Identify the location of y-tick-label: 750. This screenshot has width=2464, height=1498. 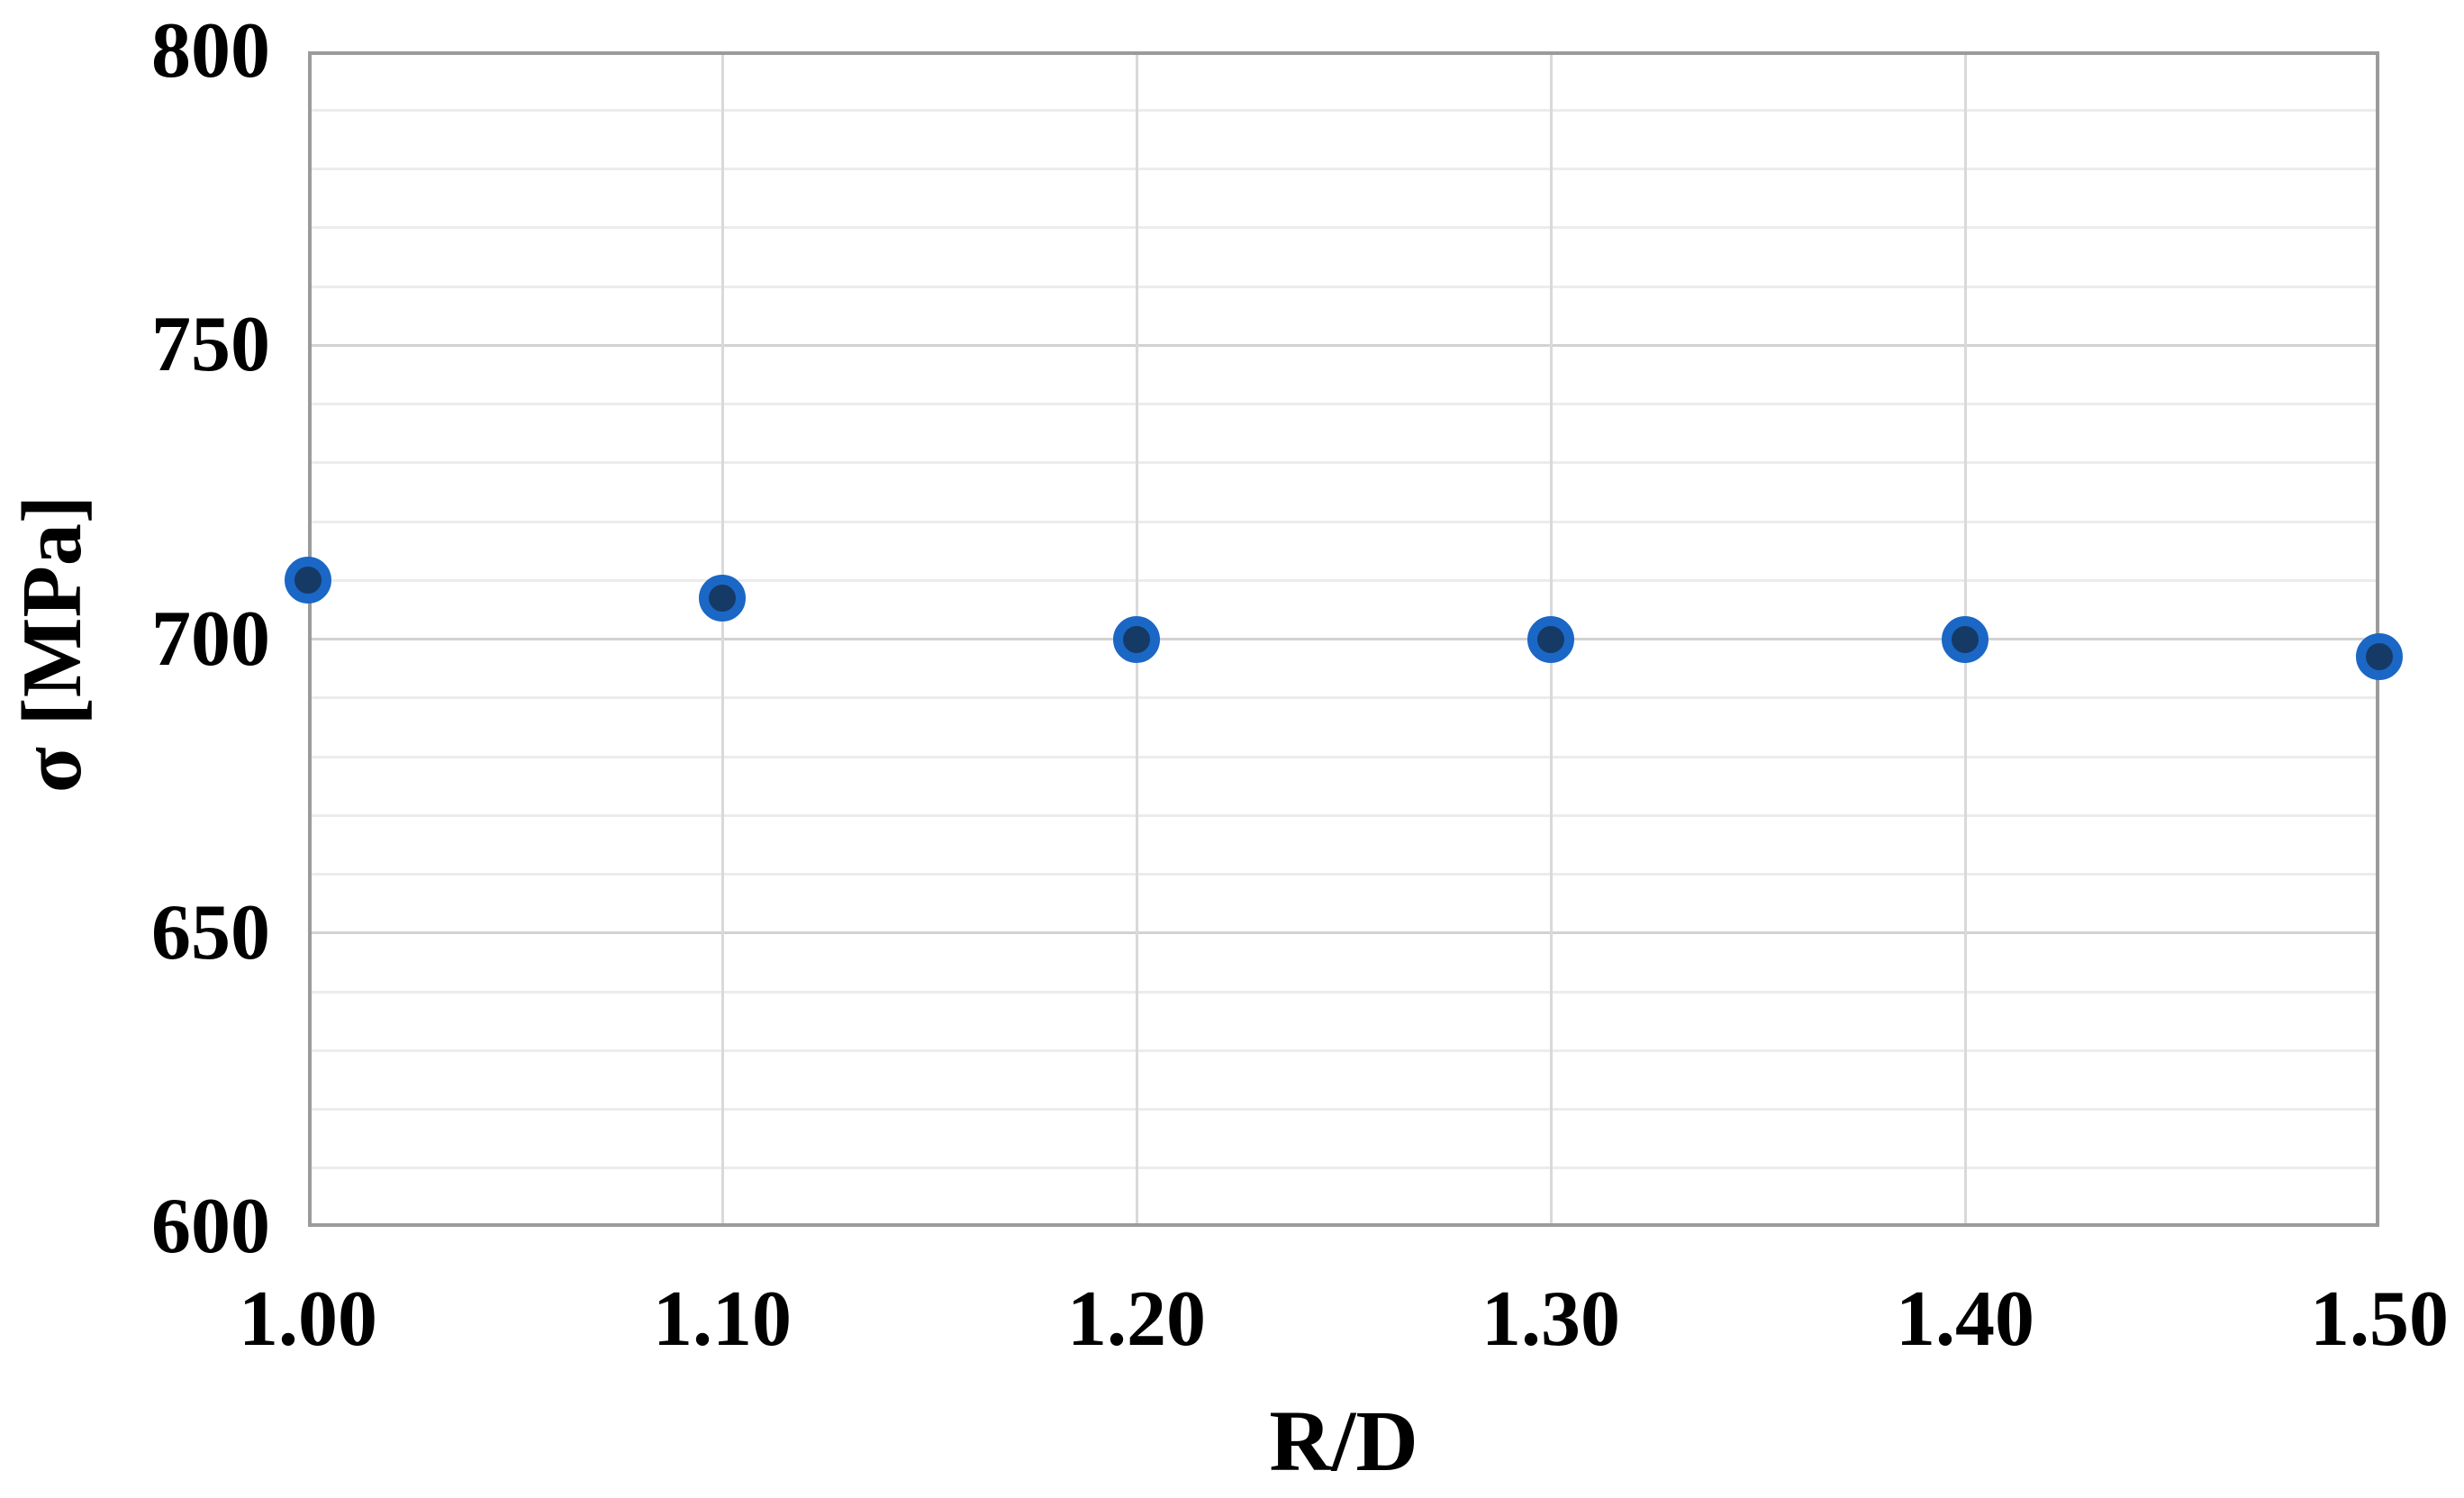
(210, 345).